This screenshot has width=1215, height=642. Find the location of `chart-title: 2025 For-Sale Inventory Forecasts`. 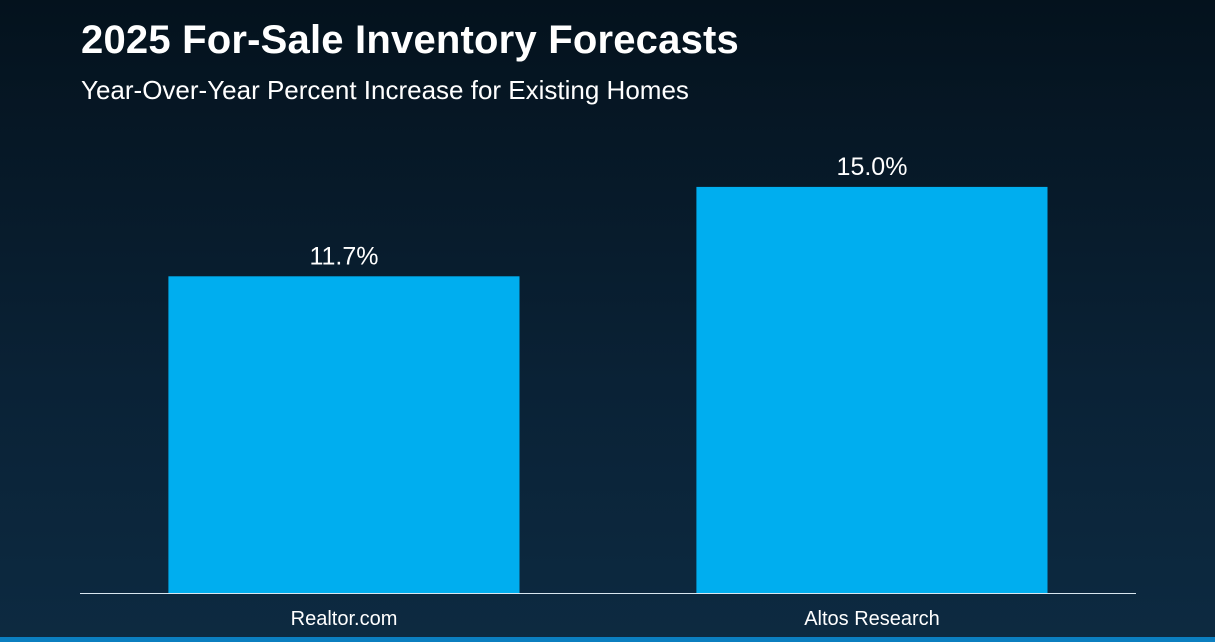

chart-title: 2025 For-Sale Inventory Forecasts is located at coordinates (410, 40).